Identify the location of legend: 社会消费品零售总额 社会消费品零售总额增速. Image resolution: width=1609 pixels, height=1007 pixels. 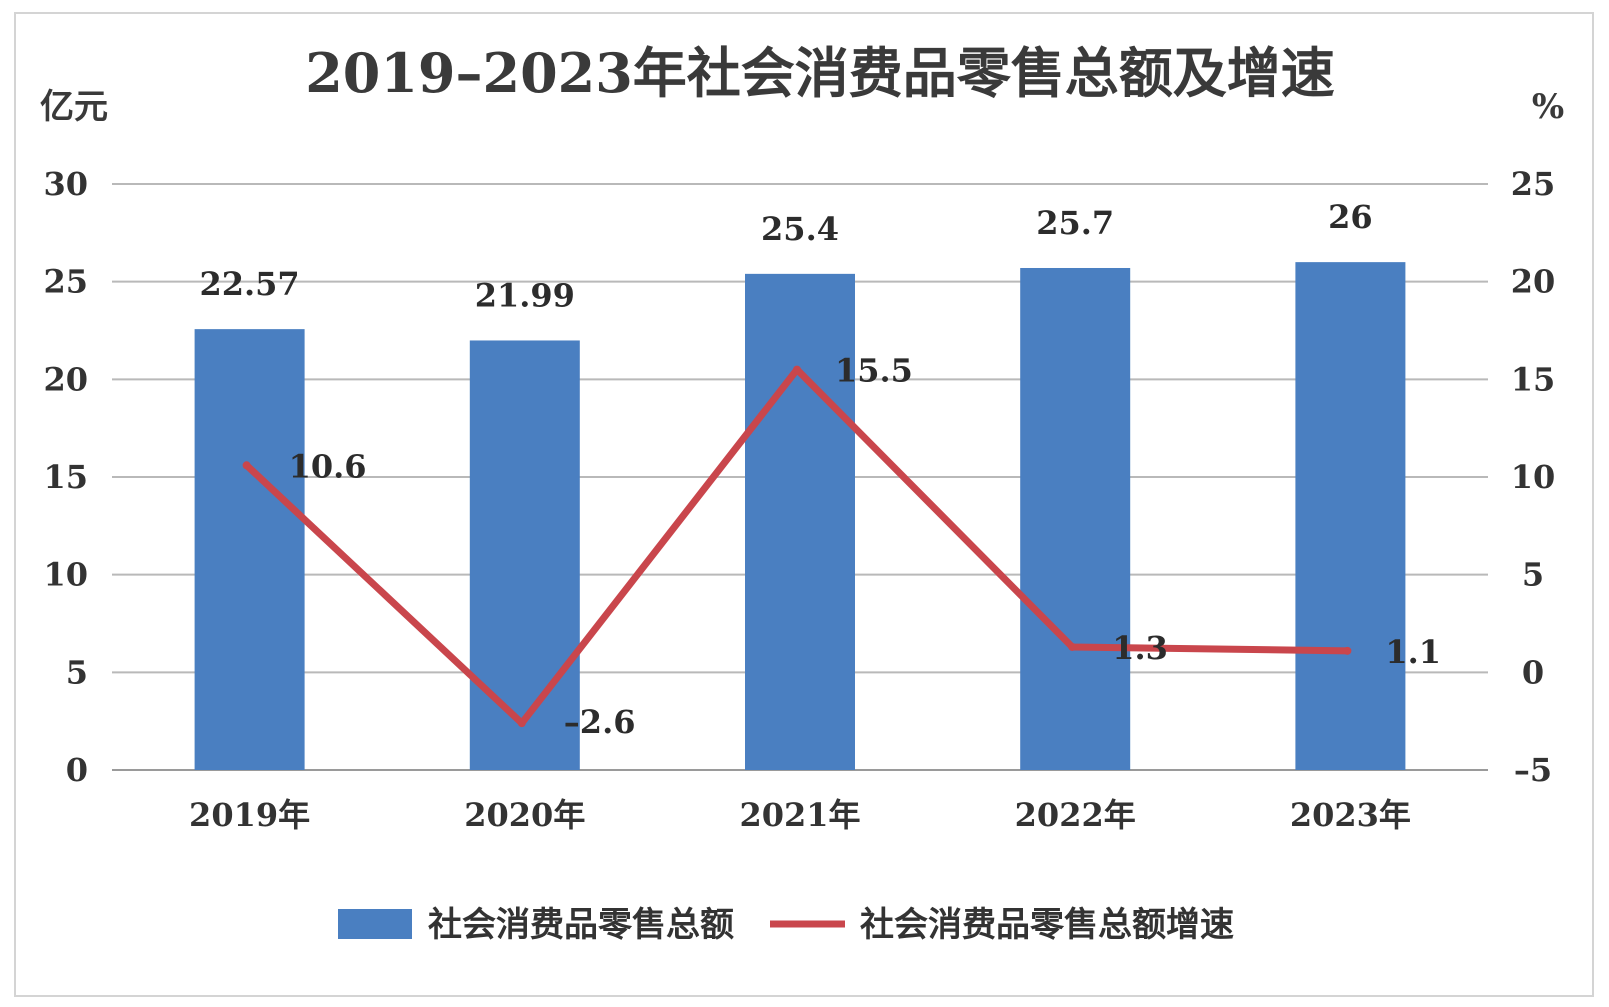
(786, 925).